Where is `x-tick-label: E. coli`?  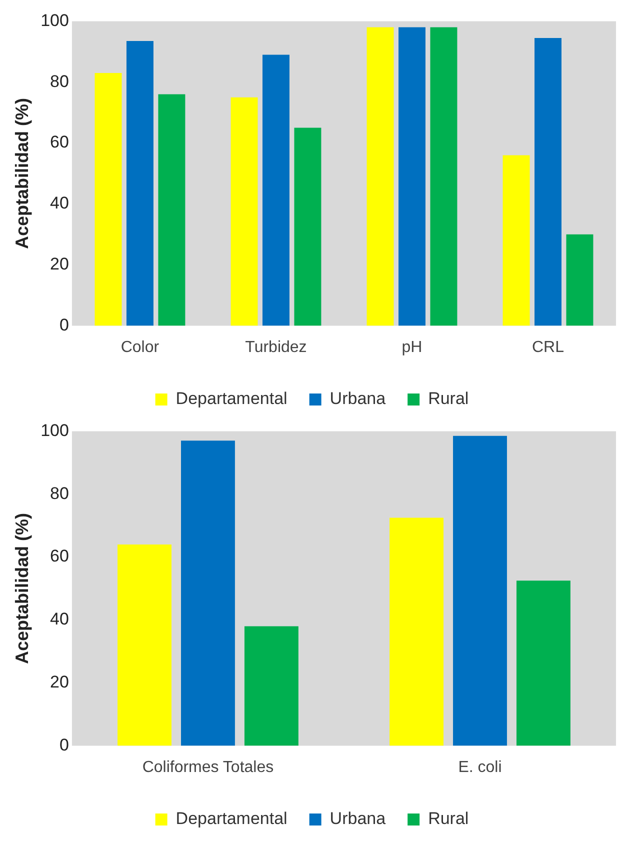
x-tick-label: E. coli is located at coordinates (480, 767).